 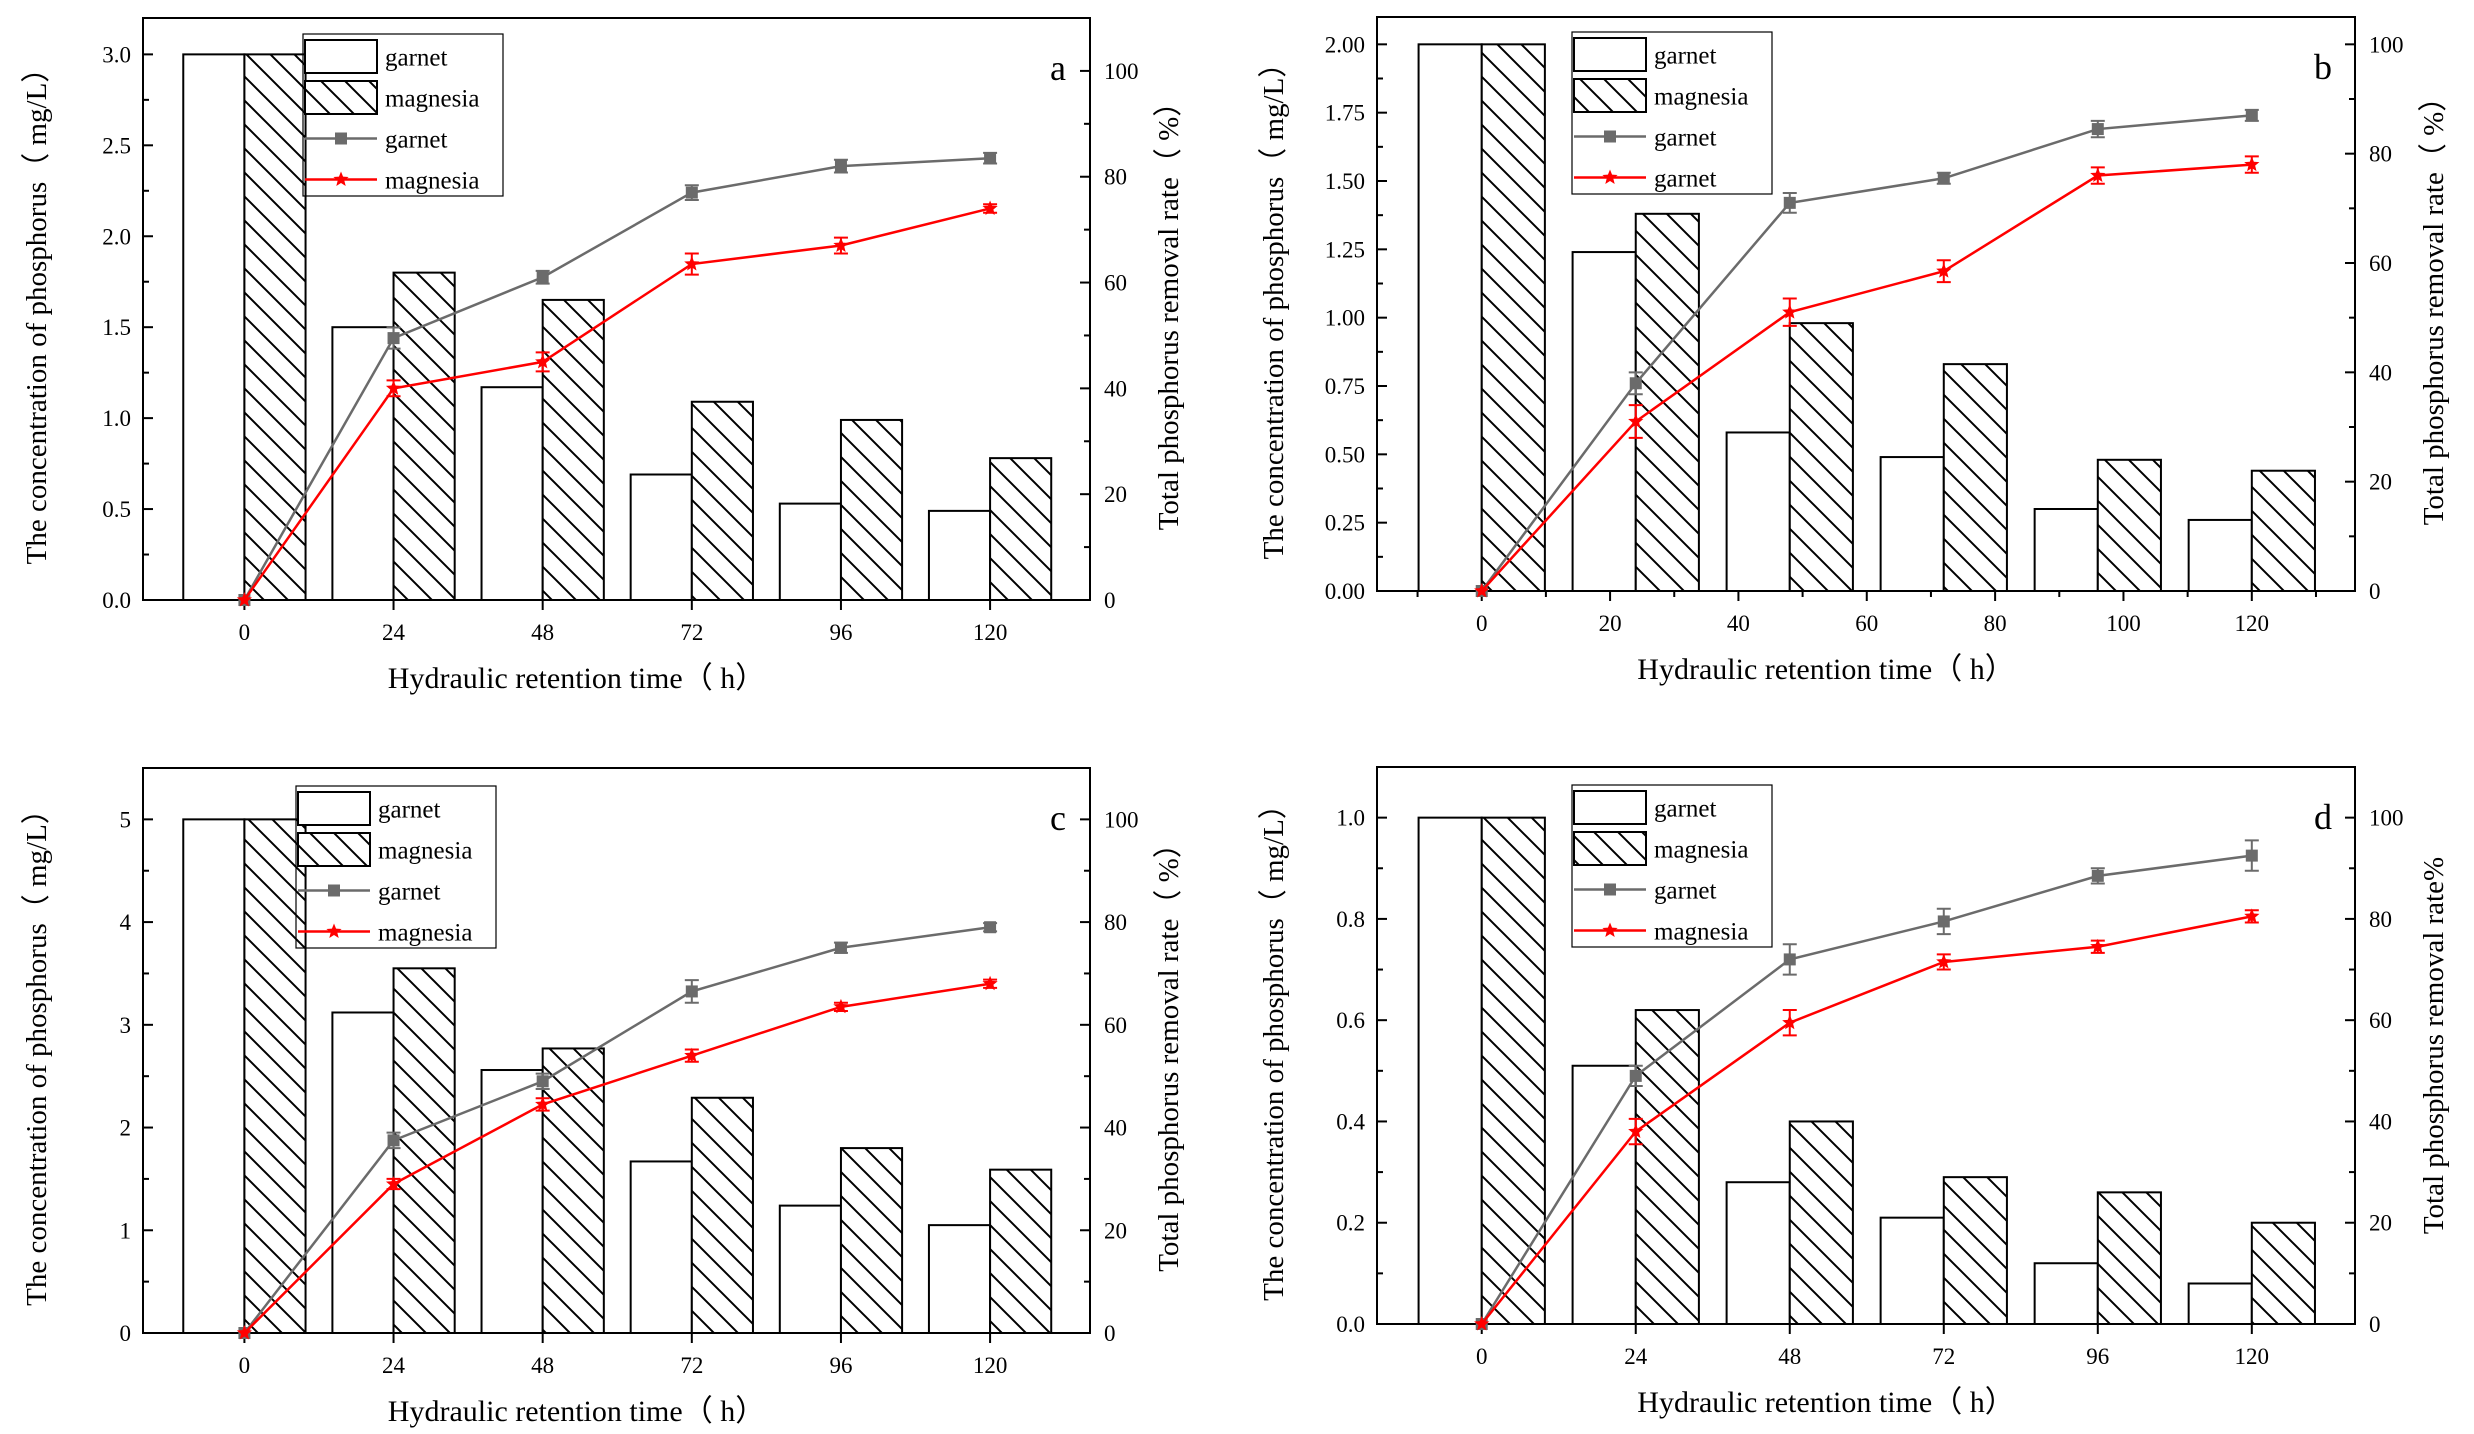 I want to click on panel-letter: b, so click(x=2323, y=67).